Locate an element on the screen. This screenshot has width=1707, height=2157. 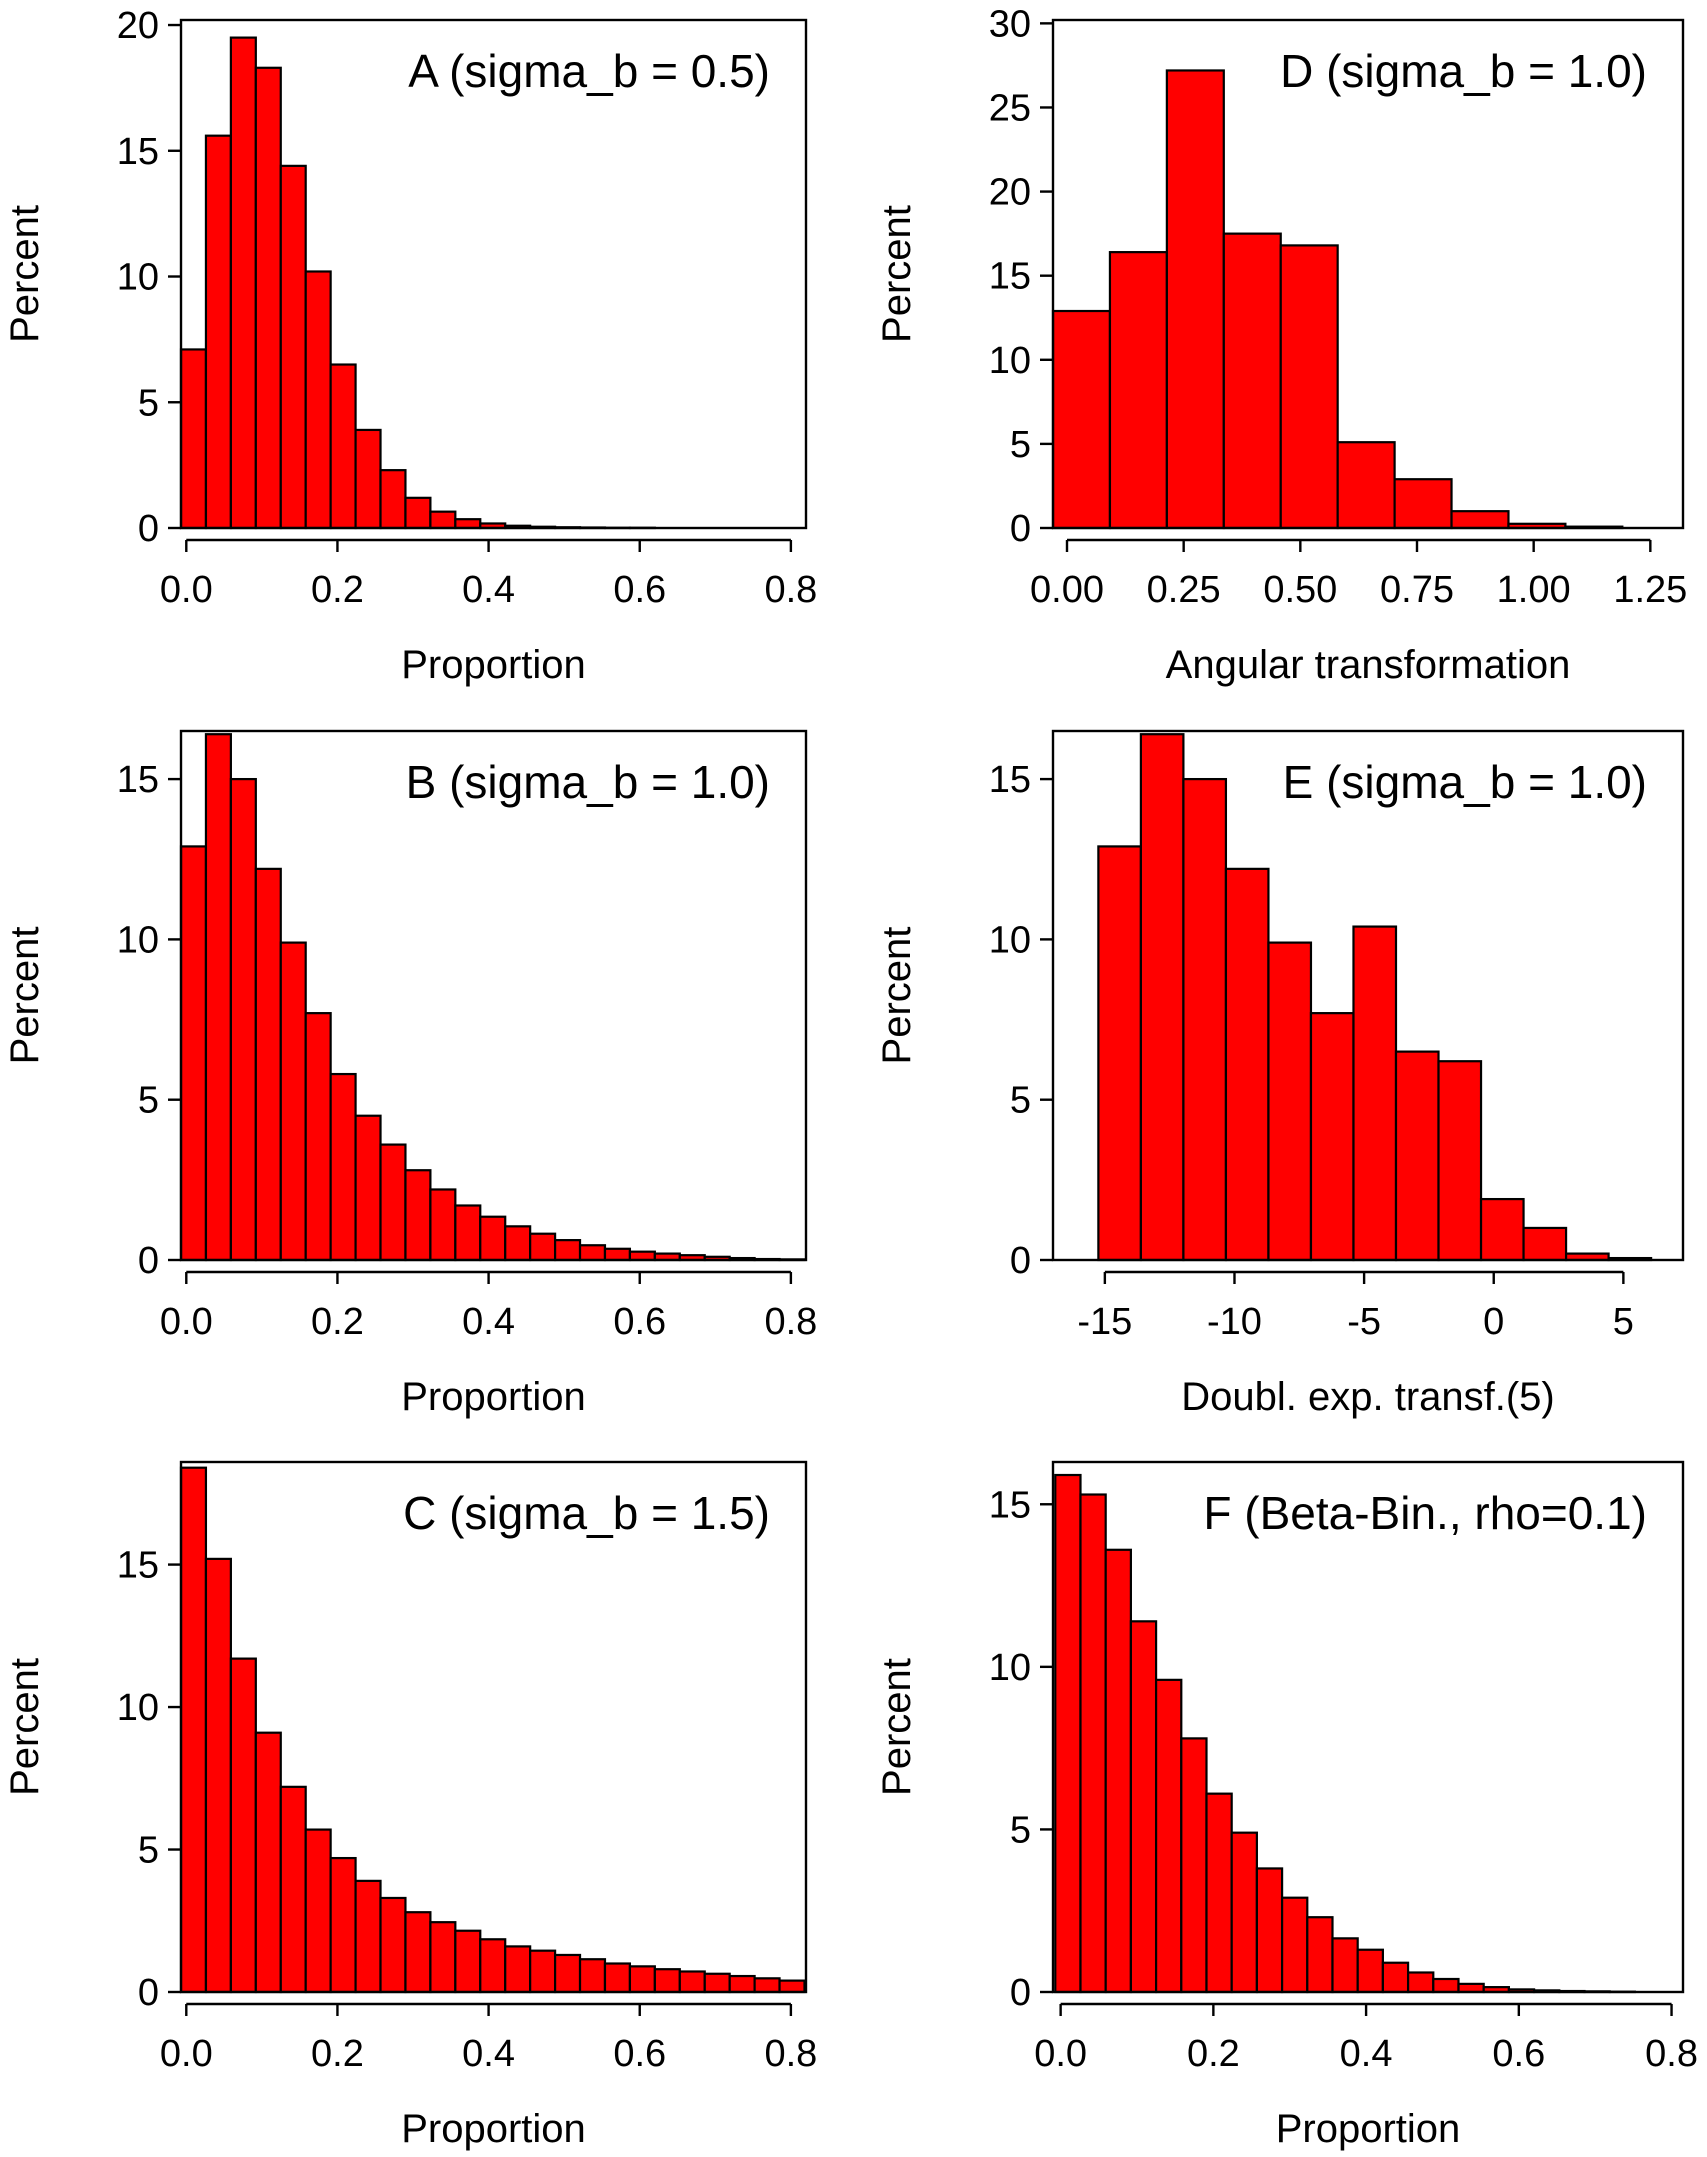
x-tick-label: 1.25 is located at coordinates (1650, 590).